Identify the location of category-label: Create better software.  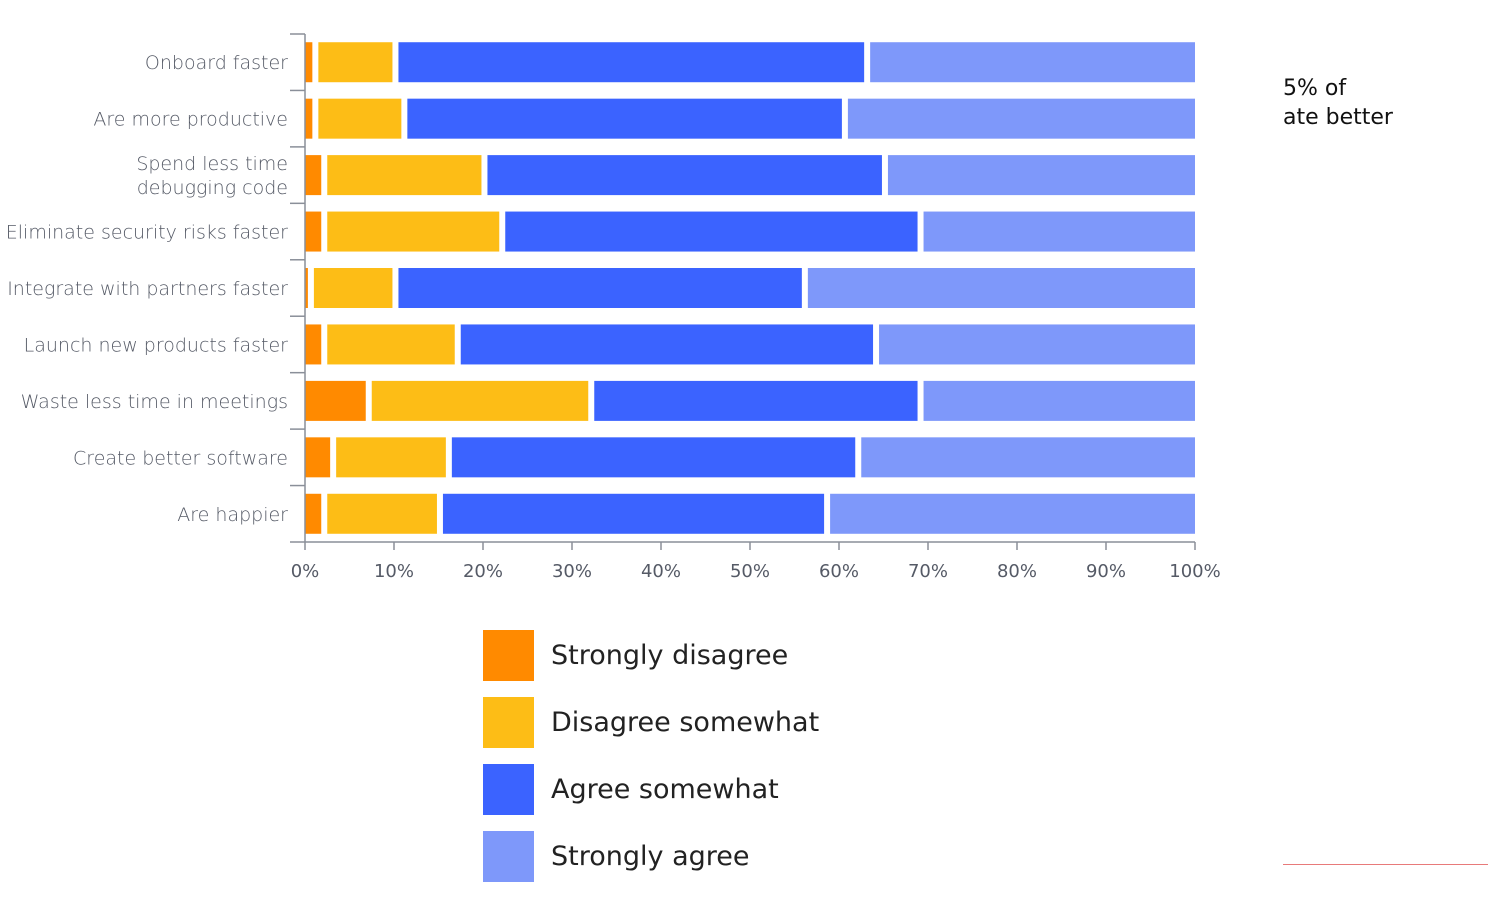
(180, 458).